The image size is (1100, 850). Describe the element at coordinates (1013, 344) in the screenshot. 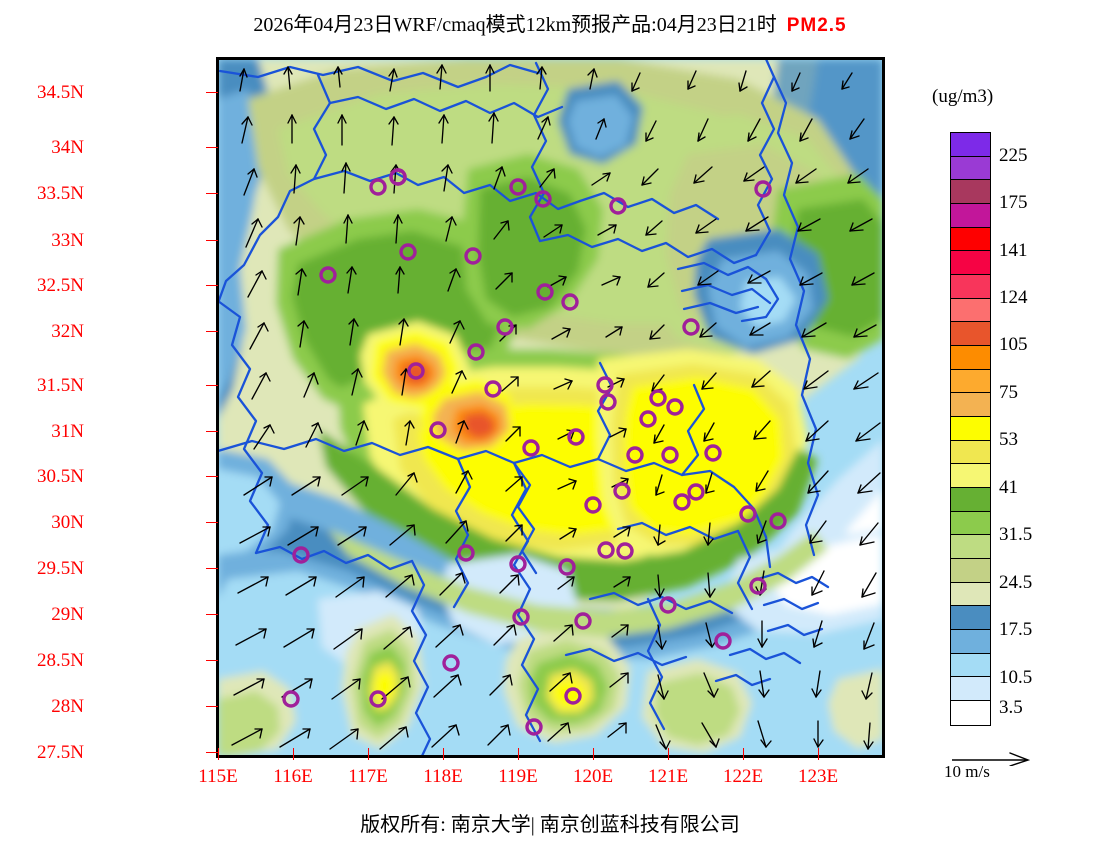

I see `colorbar-tick-label: 105` at that location.